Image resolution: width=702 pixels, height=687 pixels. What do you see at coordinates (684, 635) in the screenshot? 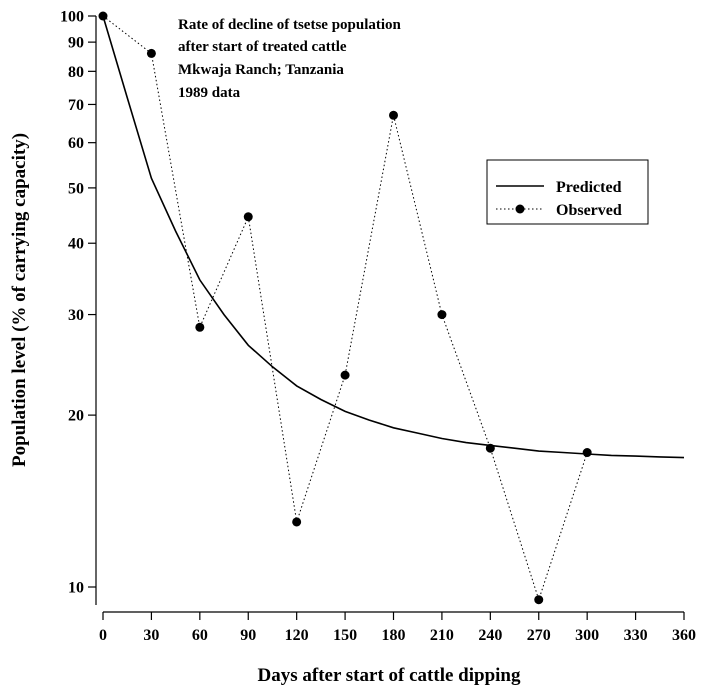
I see `x-tick-label: 360` at bounding box center [684, 635].